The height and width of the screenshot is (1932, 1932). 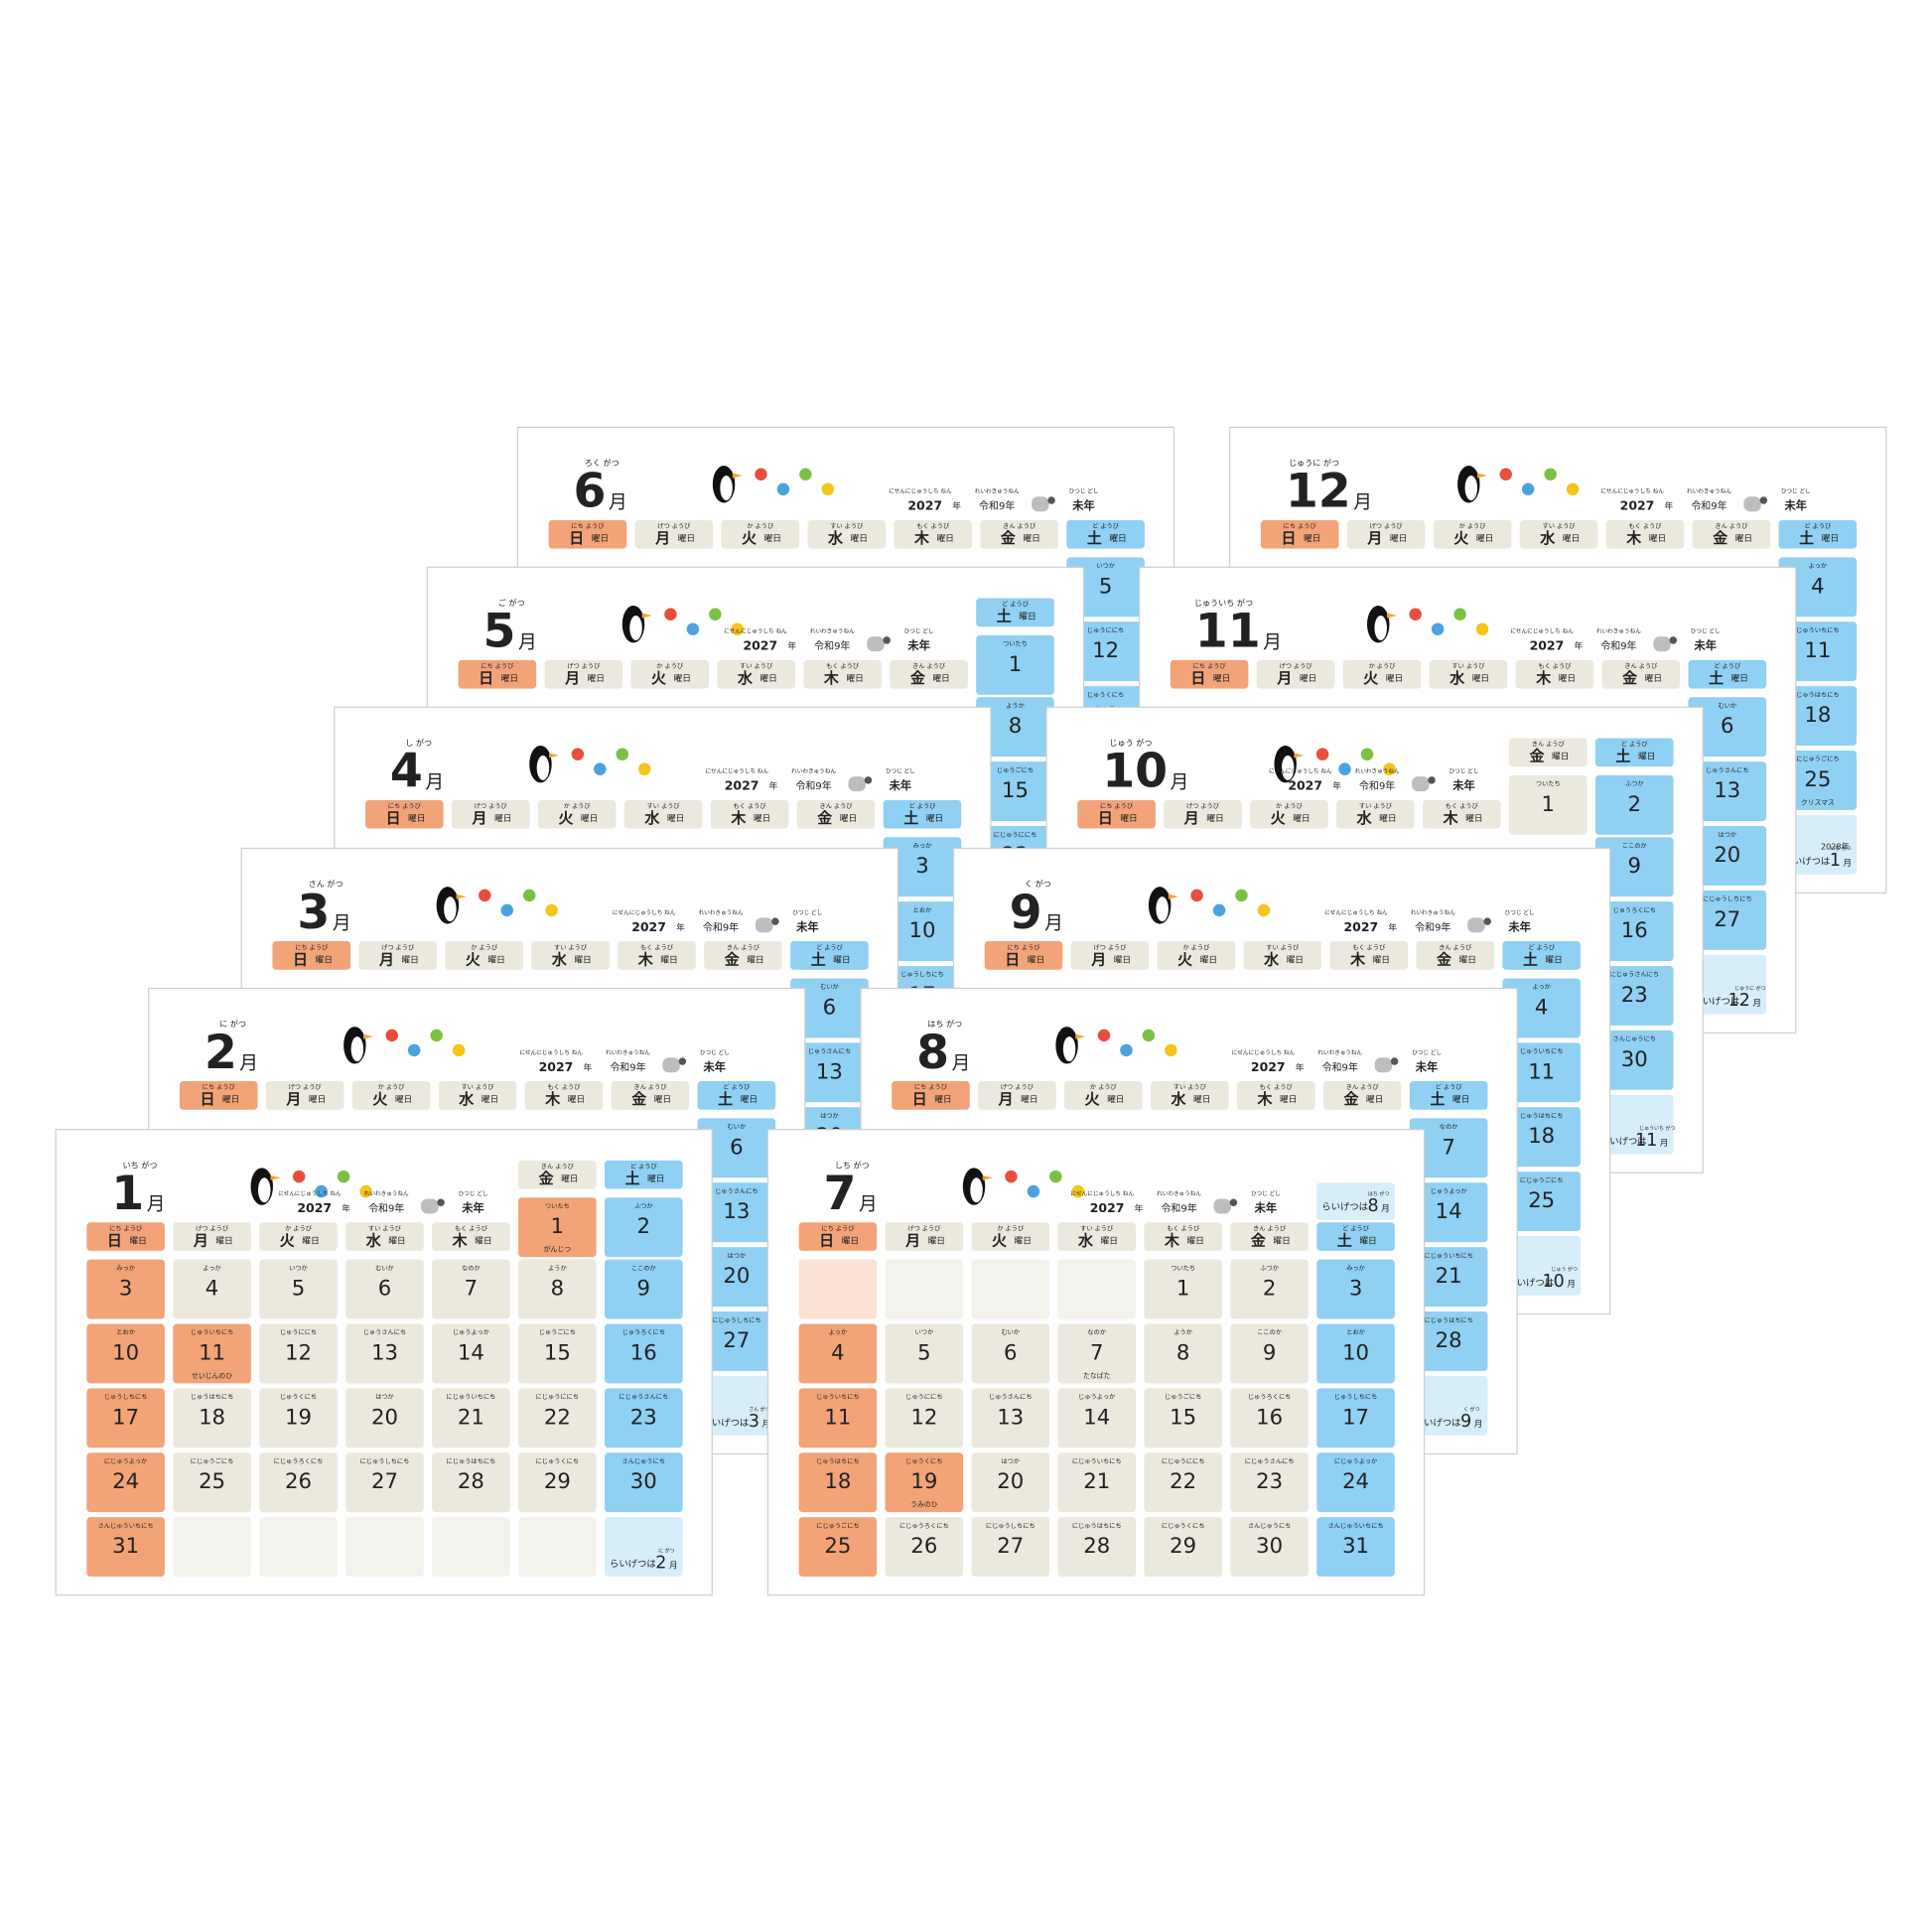 I want to click on month-number: 6, so click(x=590, y=492).